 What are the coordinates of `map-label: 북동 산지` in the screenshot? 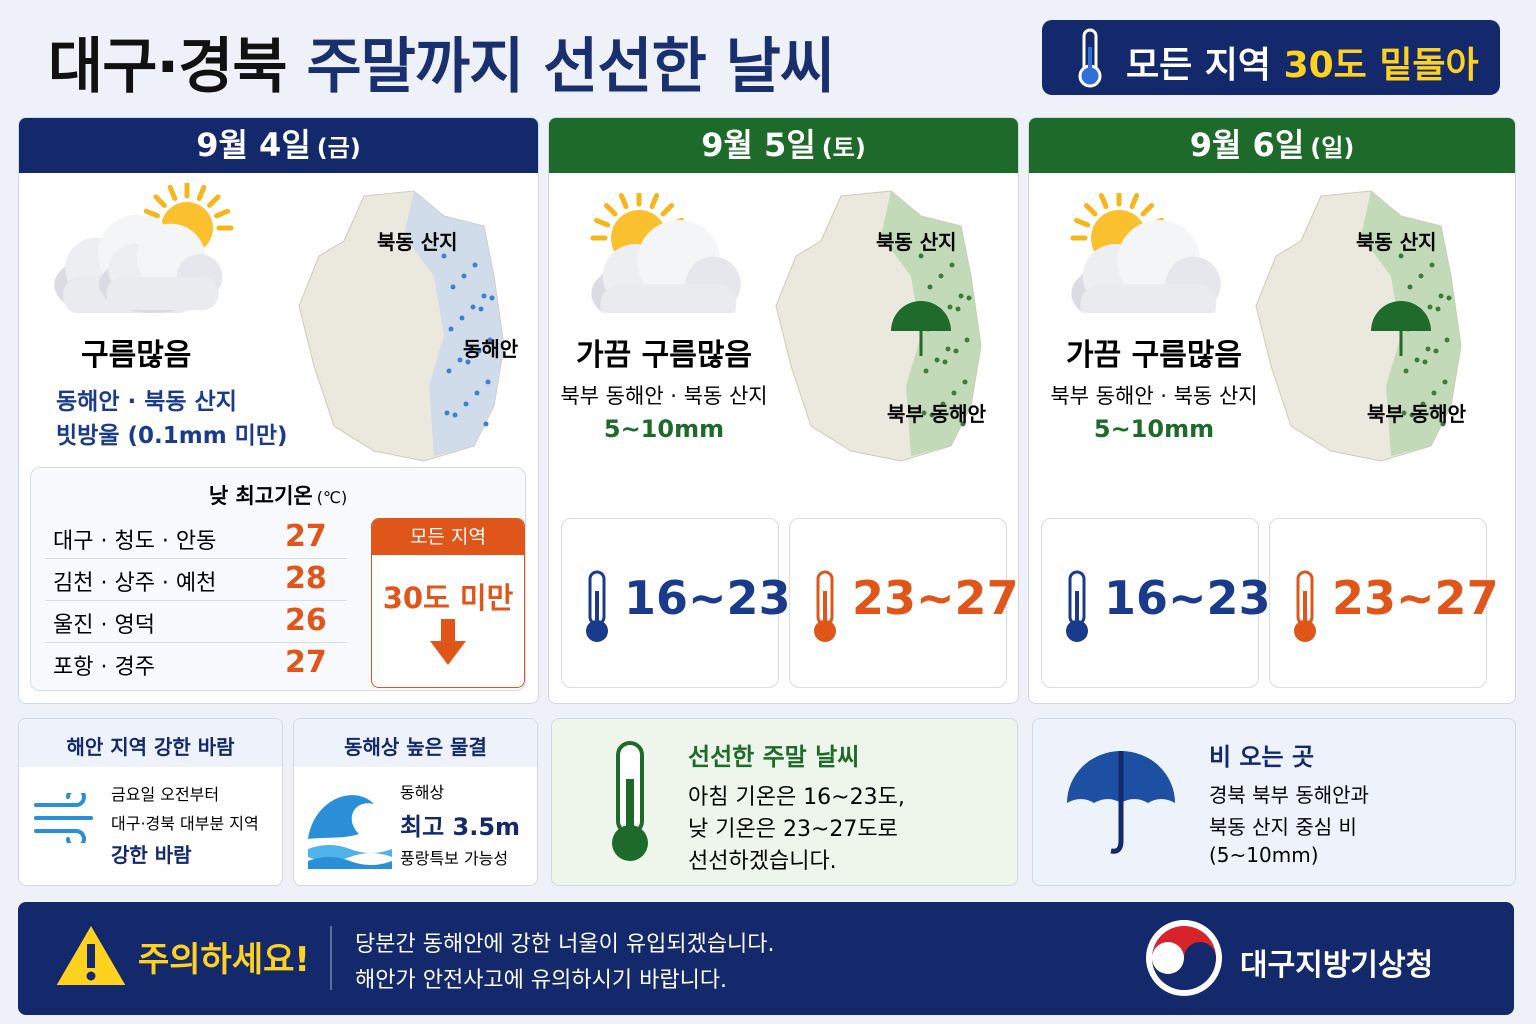 It's located at (1396, 242).